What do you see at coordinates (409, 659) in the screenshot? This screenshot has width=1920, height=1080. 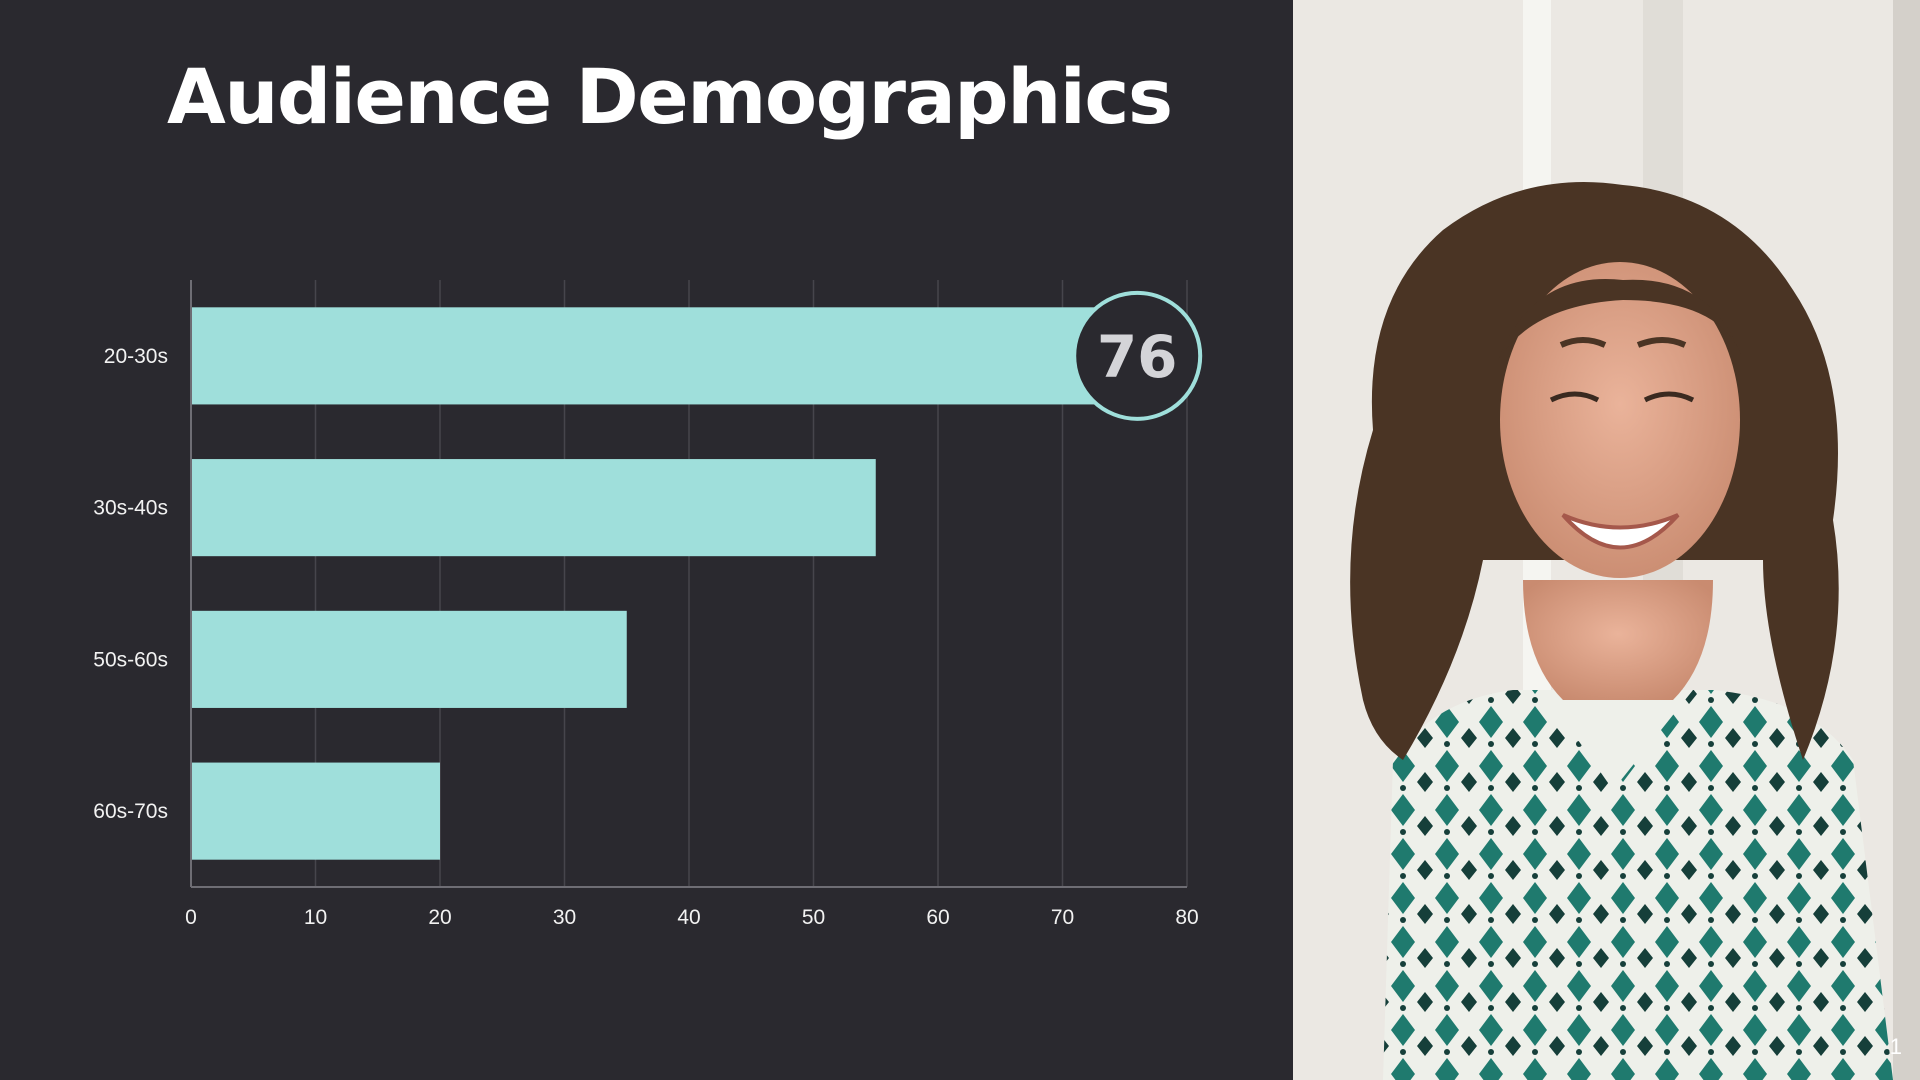 I see `bar-50s-60s` at bounding box center [409, 659].